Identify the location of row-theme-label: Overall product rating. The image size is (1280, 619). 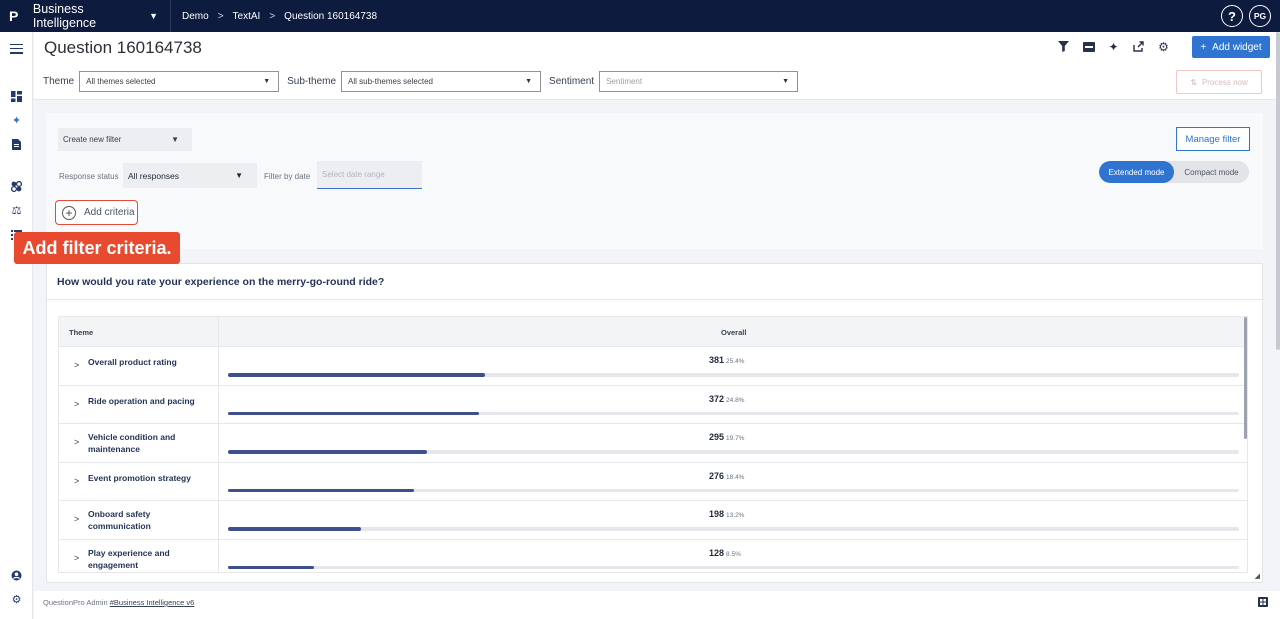
(132, 362).